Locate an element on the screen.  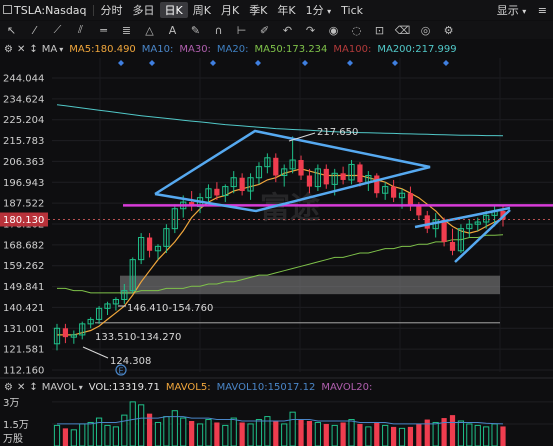
tab-monthly: 月K is located at coordinates (230, 10).